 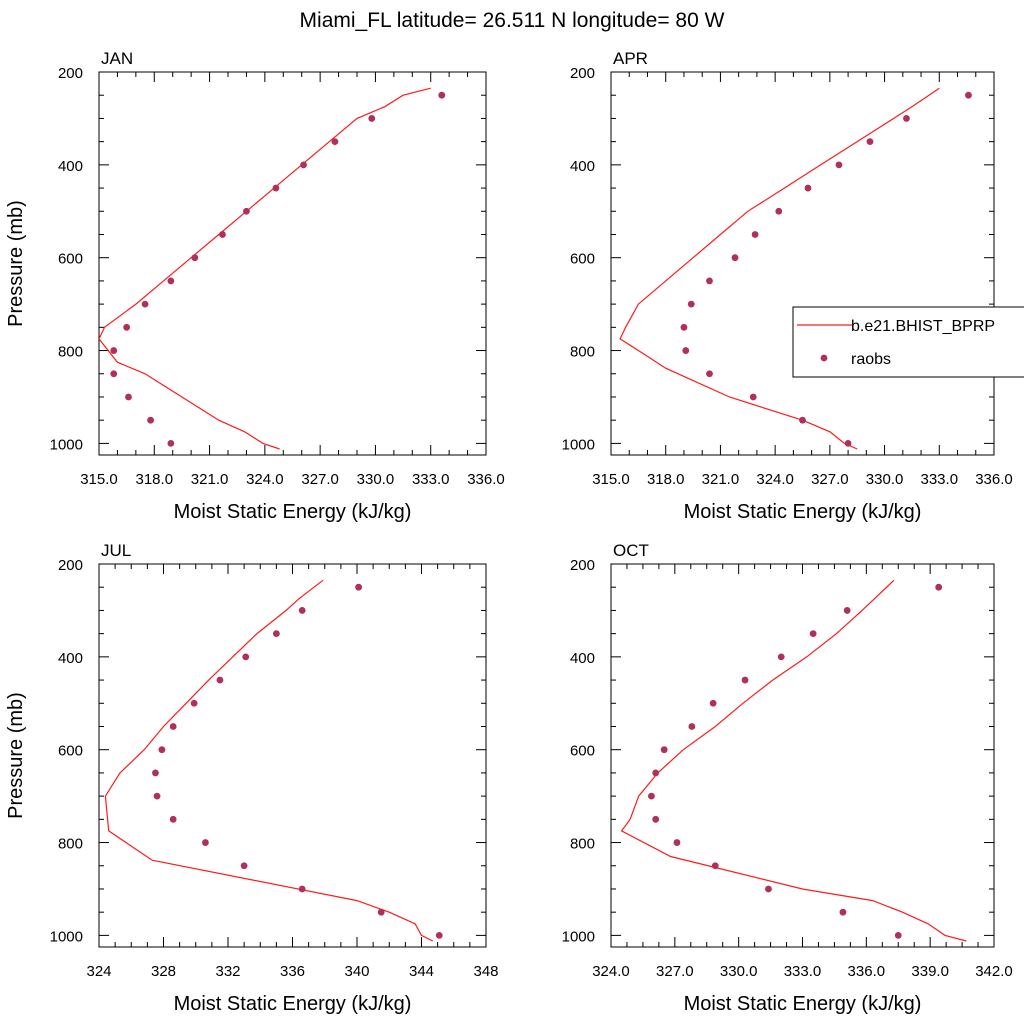 I want to click on panel-month-label: APR, so click(x=630, y=58).